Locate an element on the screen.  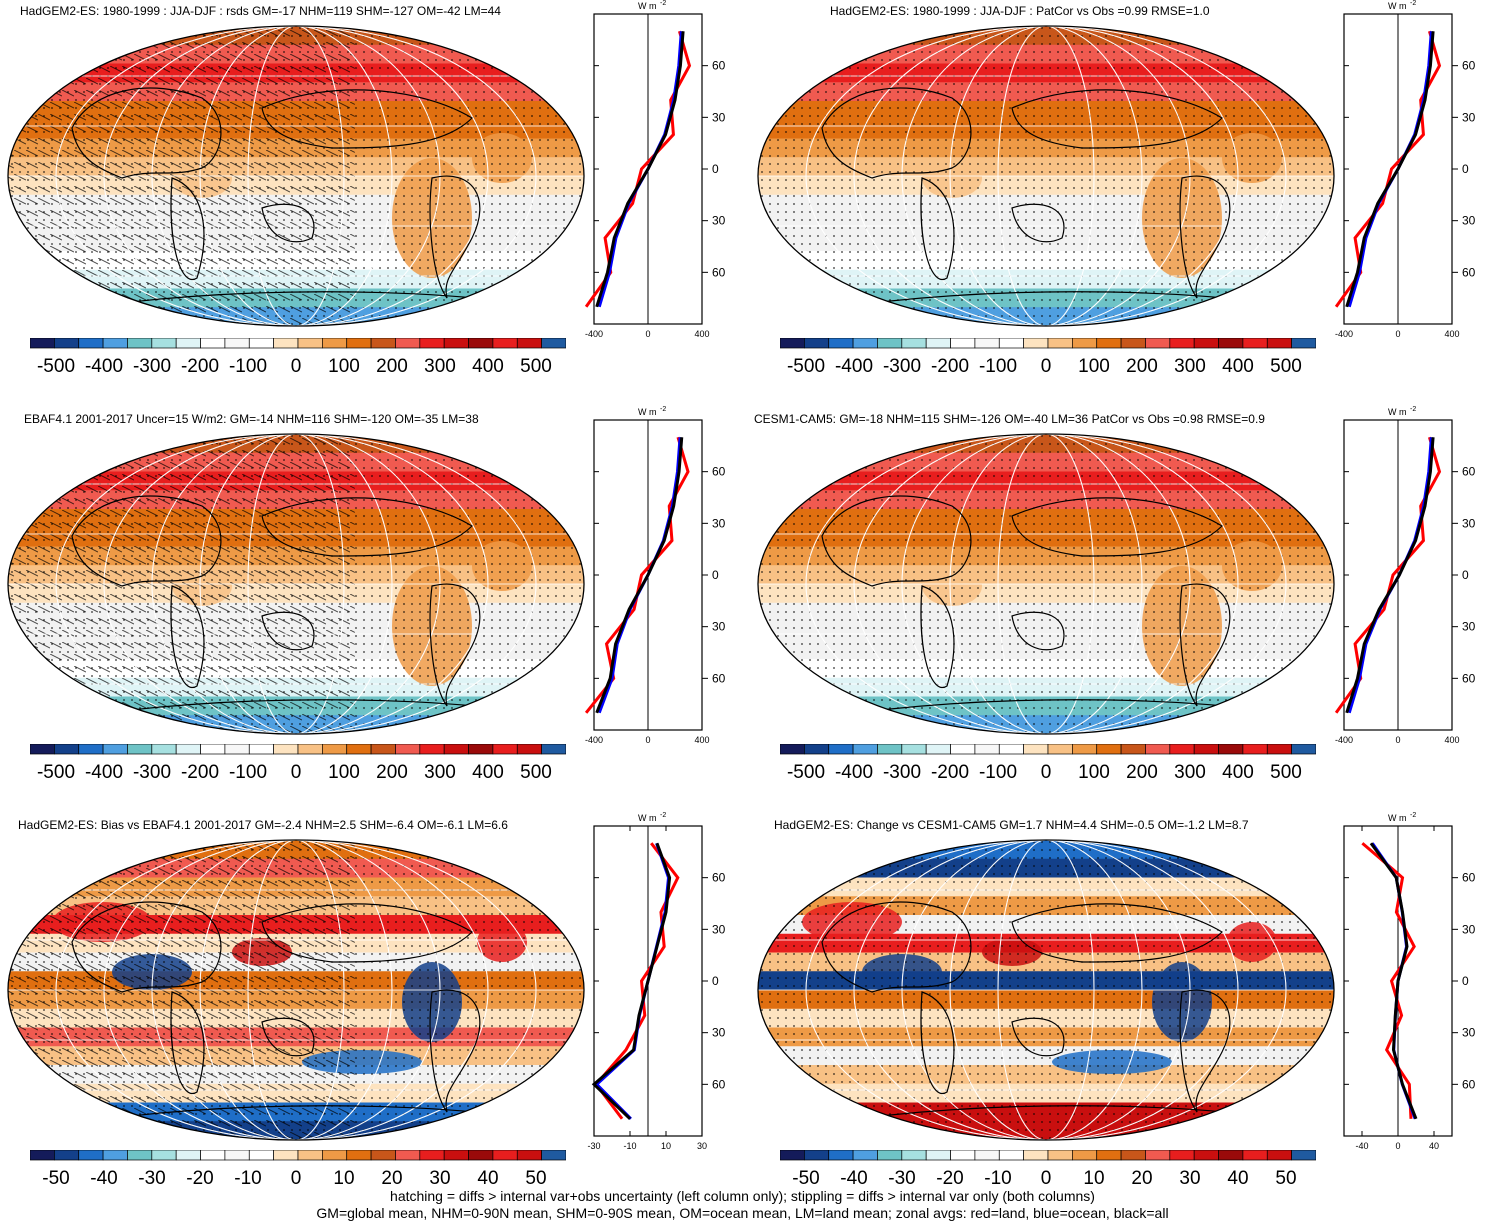
lat-tick-label: 30S is located at coordinates (719, 627).